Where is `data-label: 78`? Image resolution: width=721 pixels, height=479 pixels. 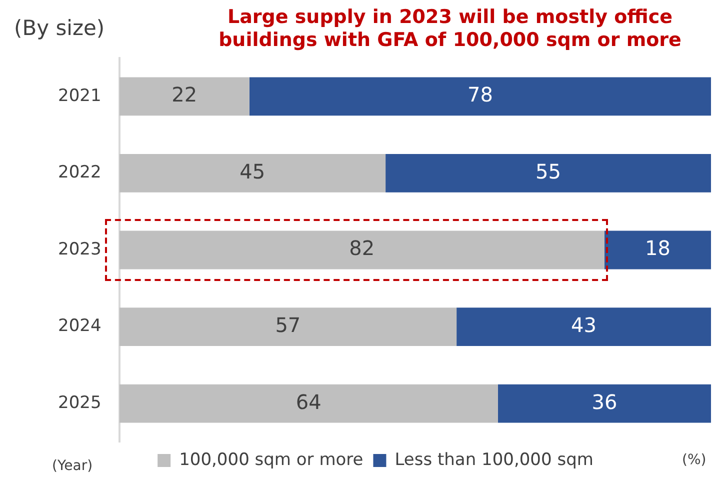
data-label: 78 is located at coordinates (480, 94).